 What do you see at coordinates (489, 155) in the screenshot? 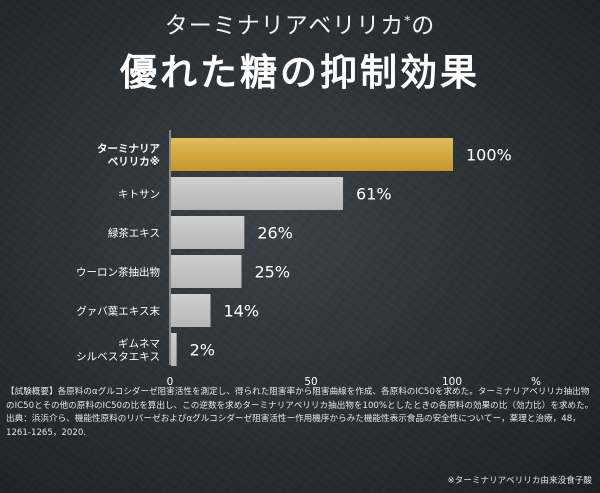
I see `value-label-0: 100%` at bounding box center [489, 155].